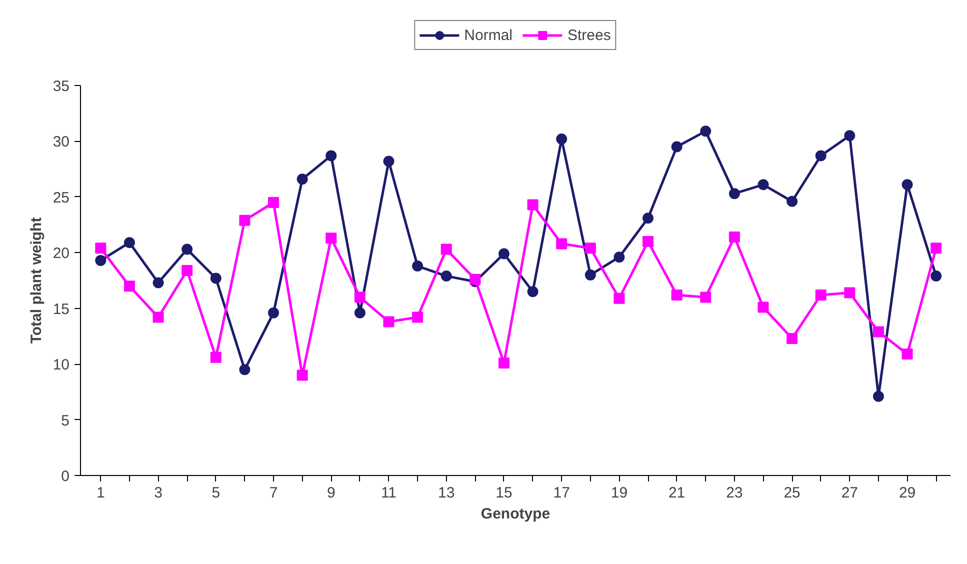 The image size is (967, 564). I want to click on x-tick-label: 27, so click(849, 493).